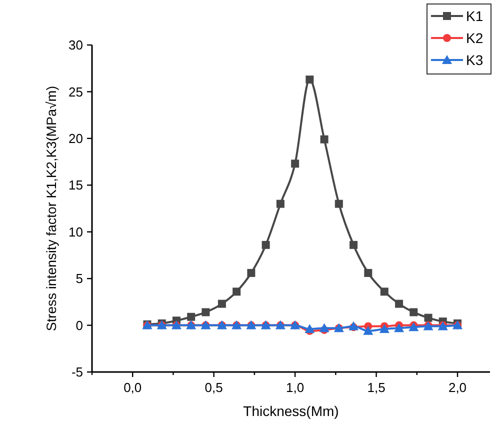 Image resolution: width=494 pixels, height=426 pixels. Describe the element at coordinates (475, 38) in the screenshot. I see `legend-label: K2` at that location.